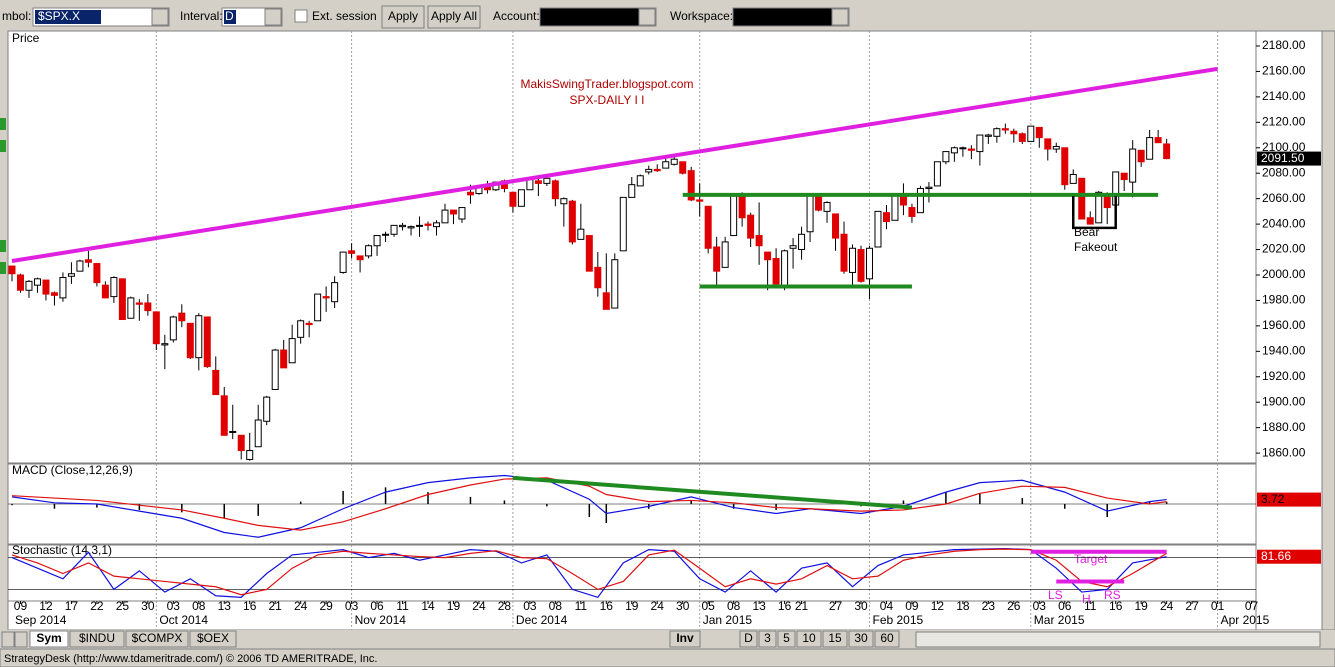  What do you see at coordinates (1014, 606) in the screenshot?
I see `x-tick-label: 26` at bounding box center [1014, 606].